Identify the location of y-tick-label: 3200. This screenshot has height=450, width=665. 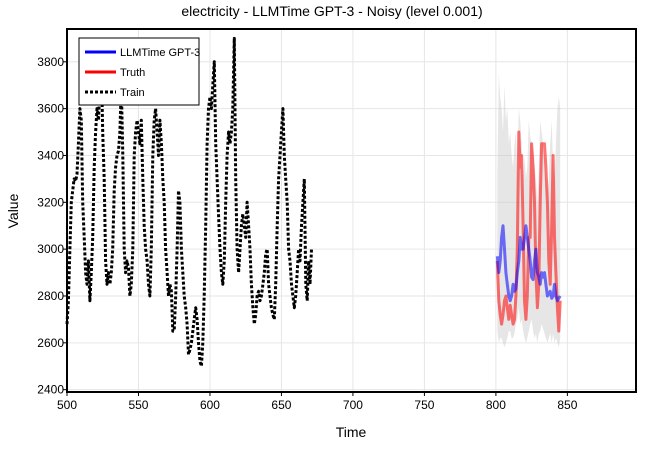
(50, 202).